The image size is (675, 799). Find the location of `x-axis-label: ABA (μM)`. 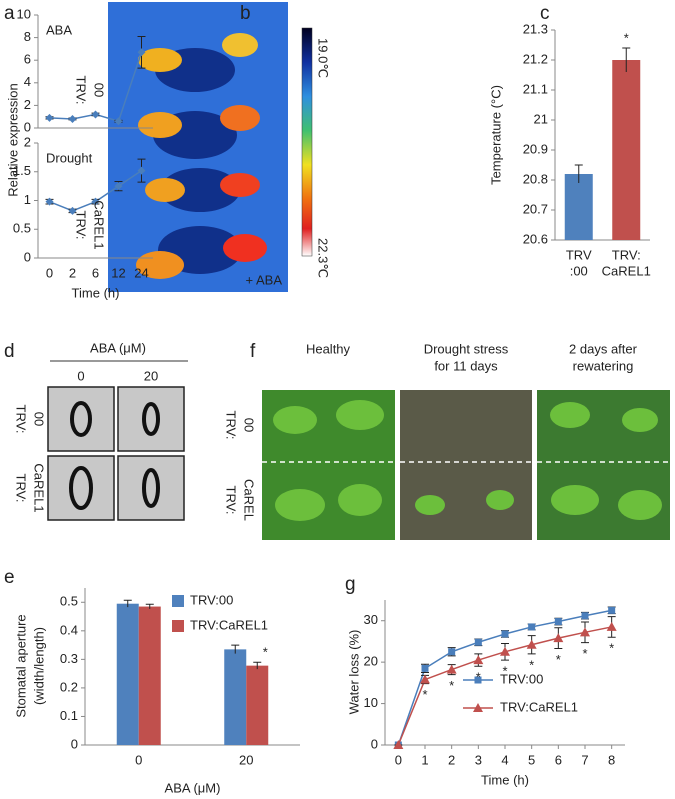

x-axis-label: ABA (μM) is located at coordinates (193, 787).